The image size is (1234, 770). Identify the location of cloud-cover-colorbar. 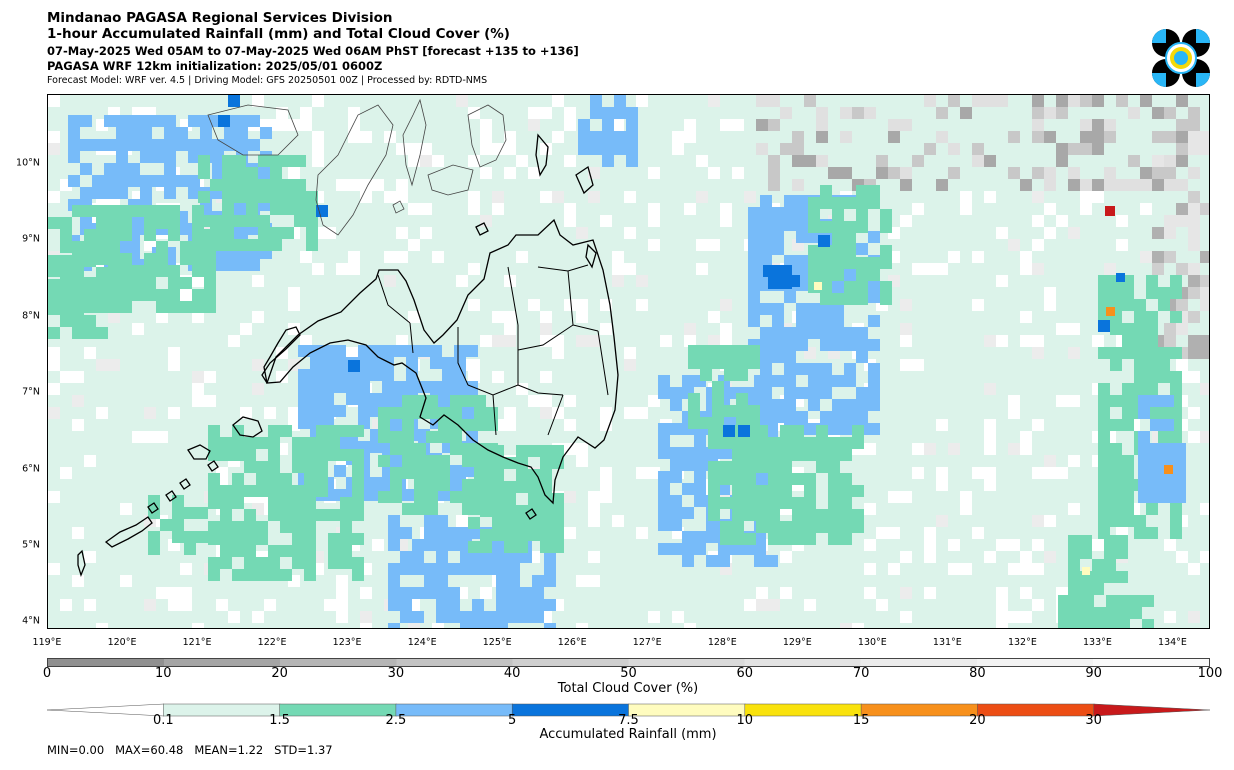
(628, 662).